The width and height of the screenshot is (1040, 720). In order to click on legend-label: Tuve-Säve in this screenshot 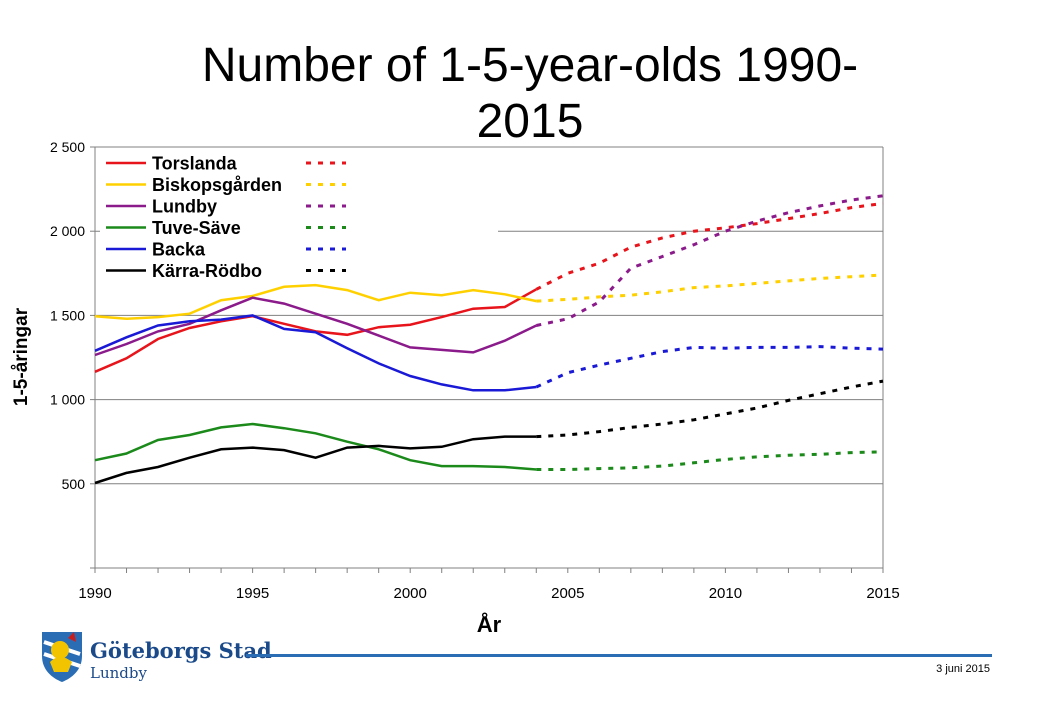, I will do `click(196, 228)`.